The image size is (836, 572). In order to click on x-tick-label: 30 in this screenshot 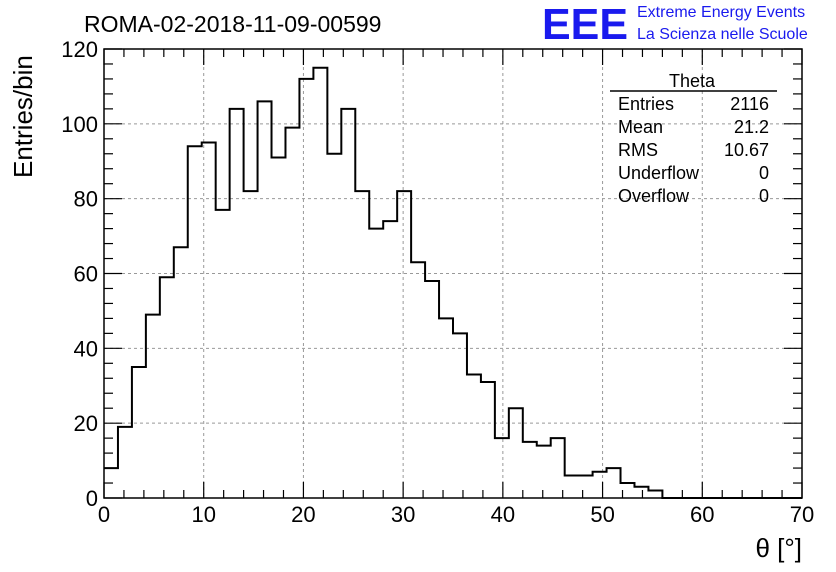, I will do `click(403, 514)`.